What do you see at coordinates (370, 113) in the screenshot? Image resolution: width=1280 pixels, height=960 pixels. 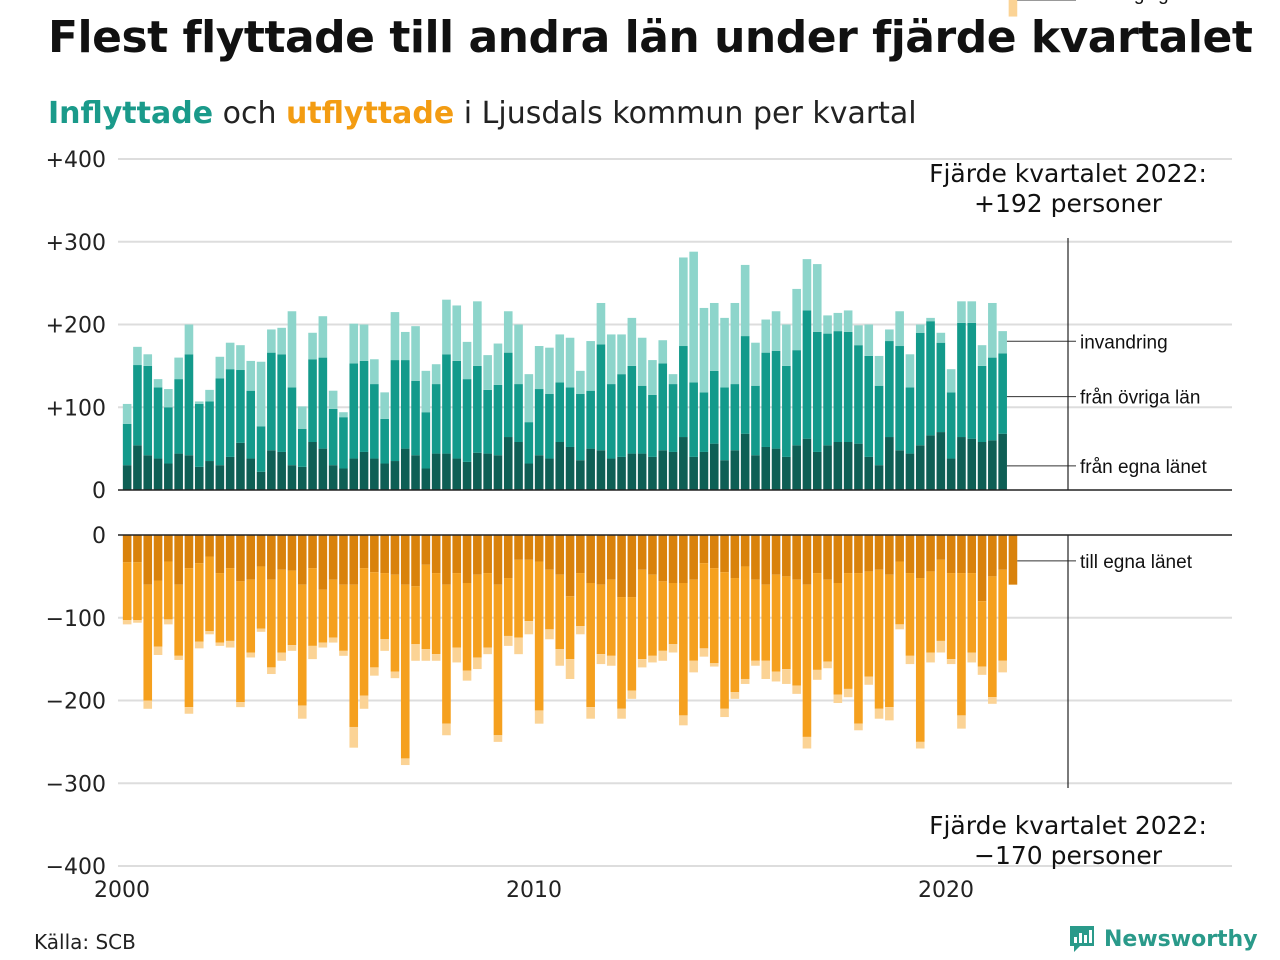 I see `subtitle-utflyttade: utflyttade` at bounding box center [370, 113].